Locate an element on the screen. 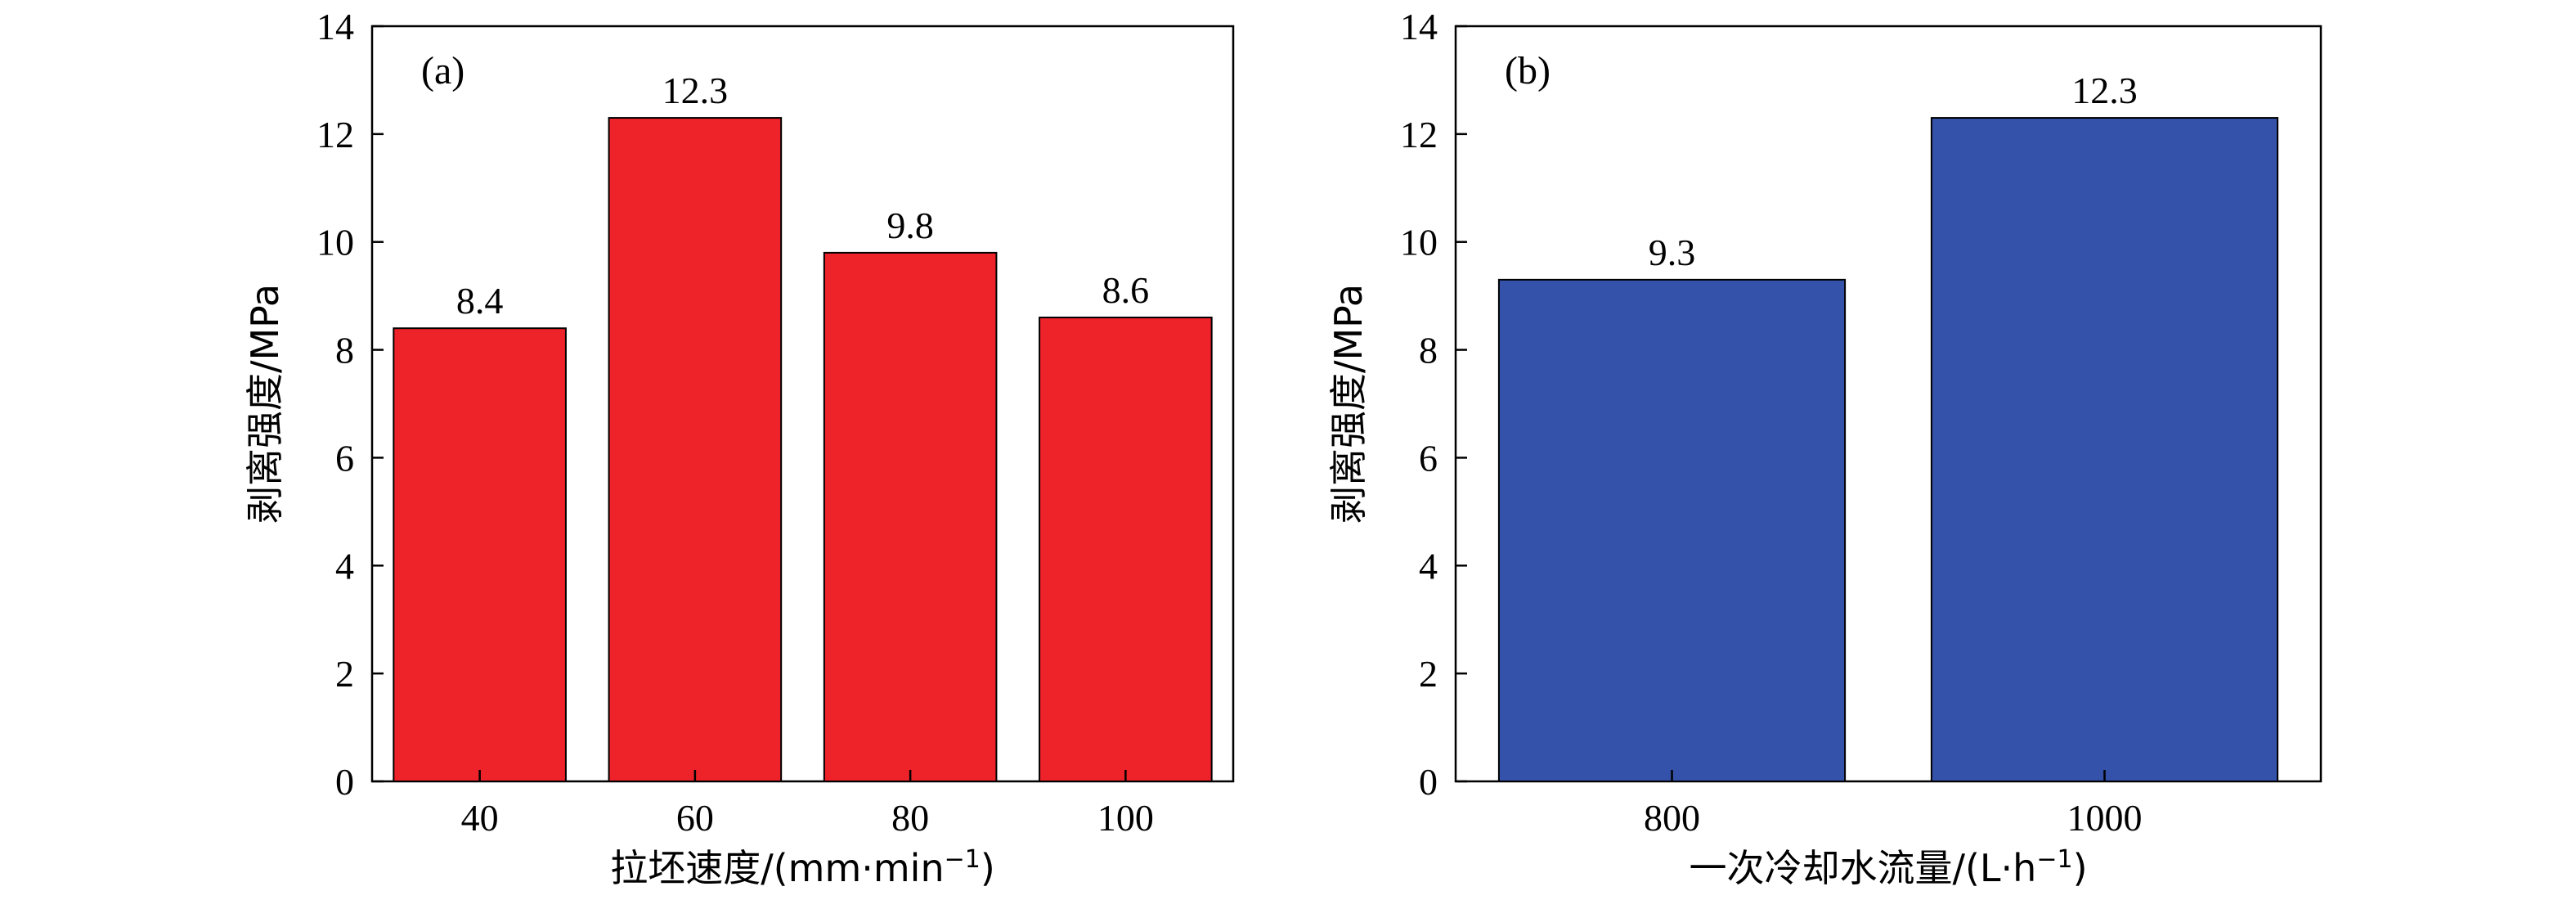 This screenshot has height=900, width=2576. x-axis-title: 一次冷却水流量/(L·h−1) is located at coordinates (1888, 868).